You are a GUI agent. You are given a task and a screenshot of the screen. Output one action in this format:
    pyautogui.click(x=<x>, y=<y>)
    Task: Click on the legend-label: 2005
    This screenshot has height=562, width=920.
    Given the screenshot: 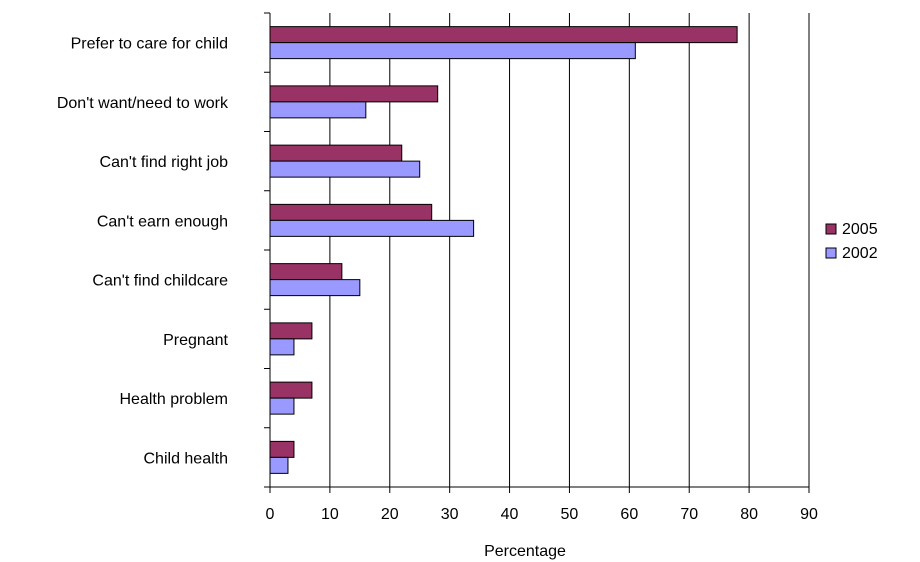 What is the action you would take?
    pyautogui.click(x=860, y=229)
    